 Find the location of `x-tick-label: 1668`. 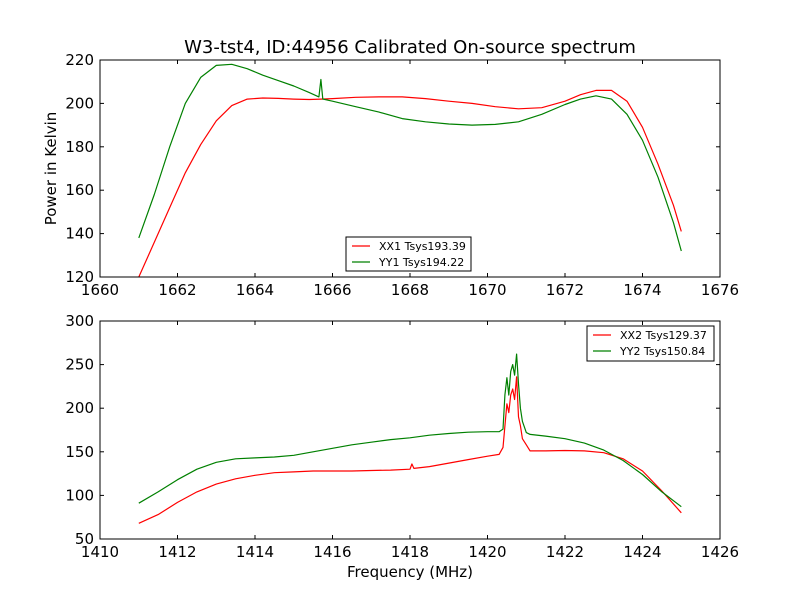

x-tick-label: 1668 is located at coordinates (410, 290).